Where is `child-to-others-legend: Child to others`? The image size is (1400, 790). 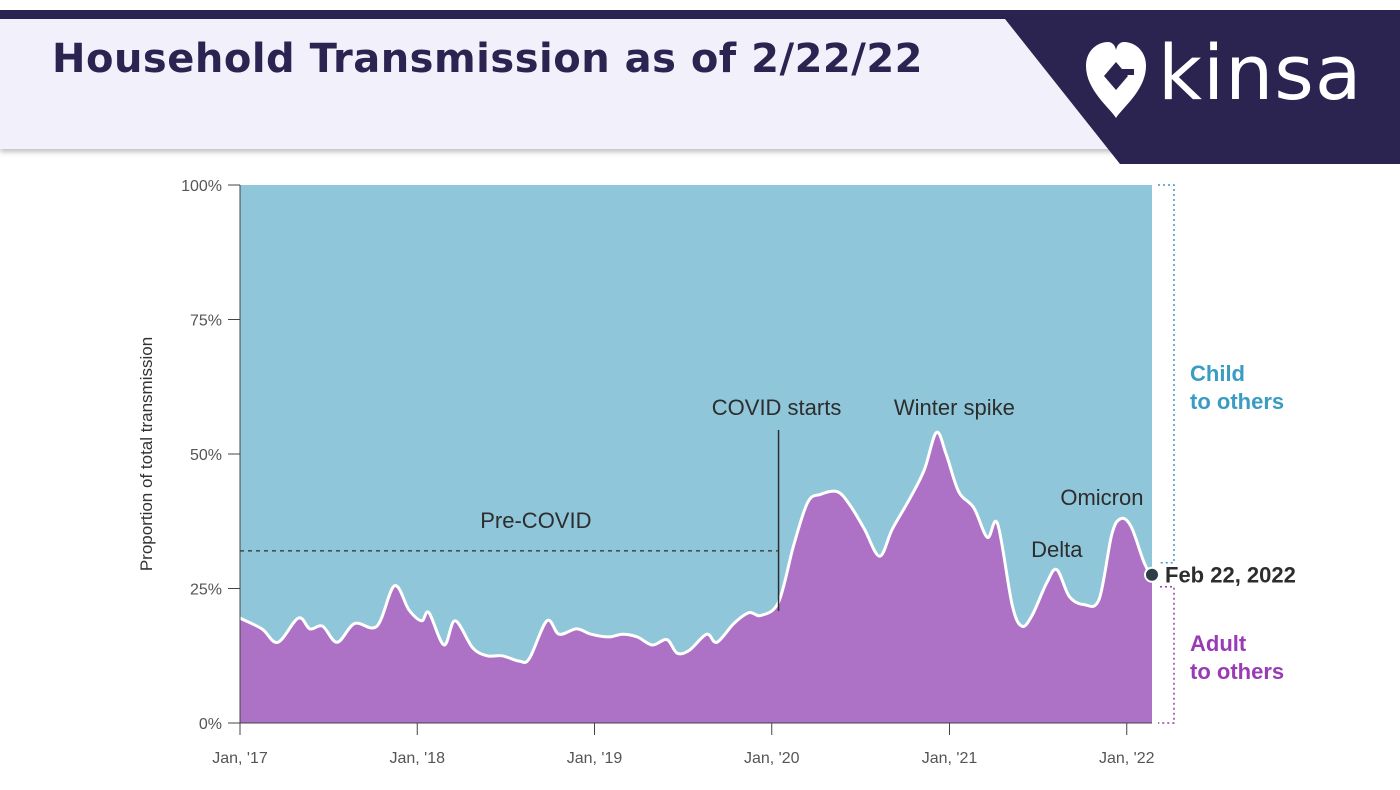
child-to-others-legend: Child to others is located at coordinates (1237, 387).